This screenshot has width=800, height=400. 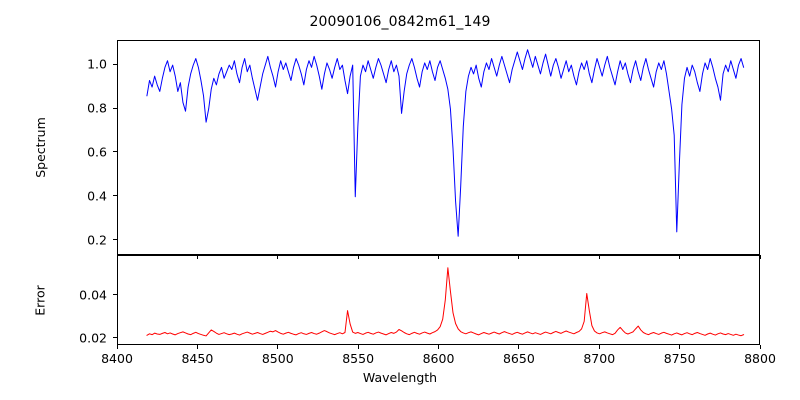 I want to click on x-tick-label: 8450, so click(x=197, y=358).